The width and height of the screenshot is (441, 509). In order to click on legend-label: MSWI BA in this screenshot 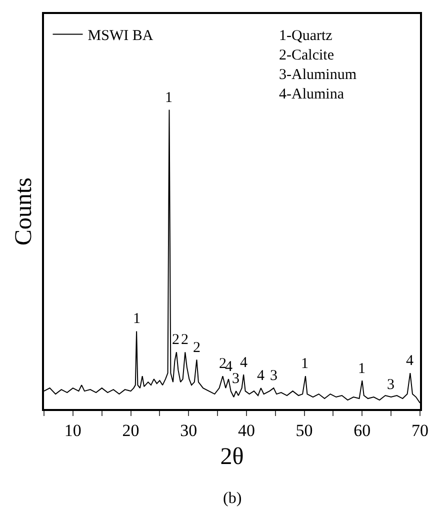, I will do `click(121, 36)`.